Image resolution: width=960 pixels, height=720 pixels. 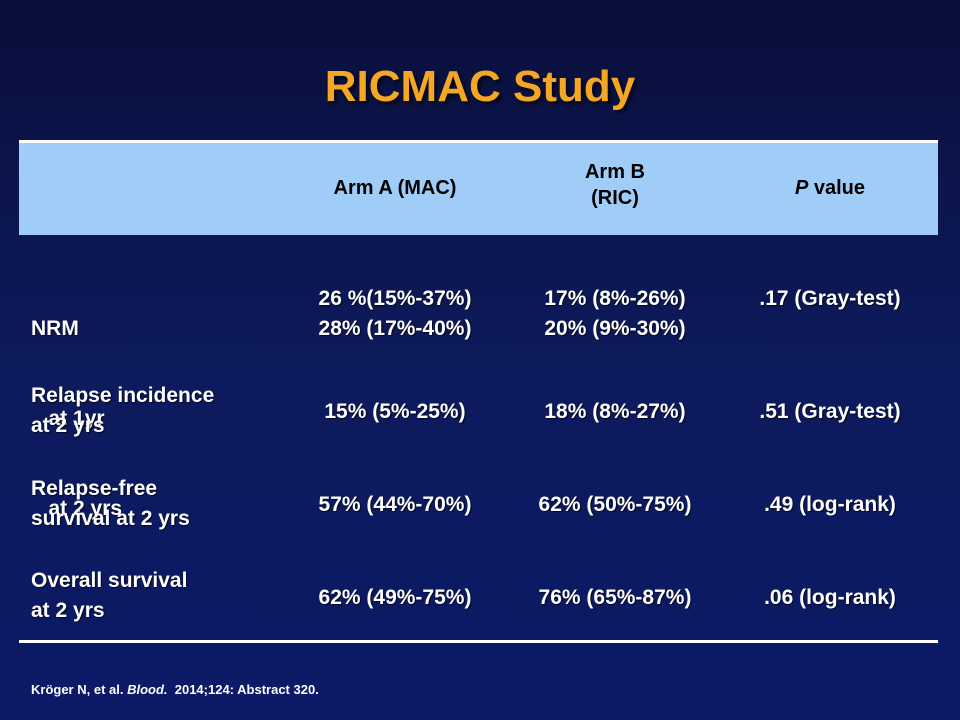 I want to click on cell-line: 26 %(15%-37%), so click(x=395, y=298).